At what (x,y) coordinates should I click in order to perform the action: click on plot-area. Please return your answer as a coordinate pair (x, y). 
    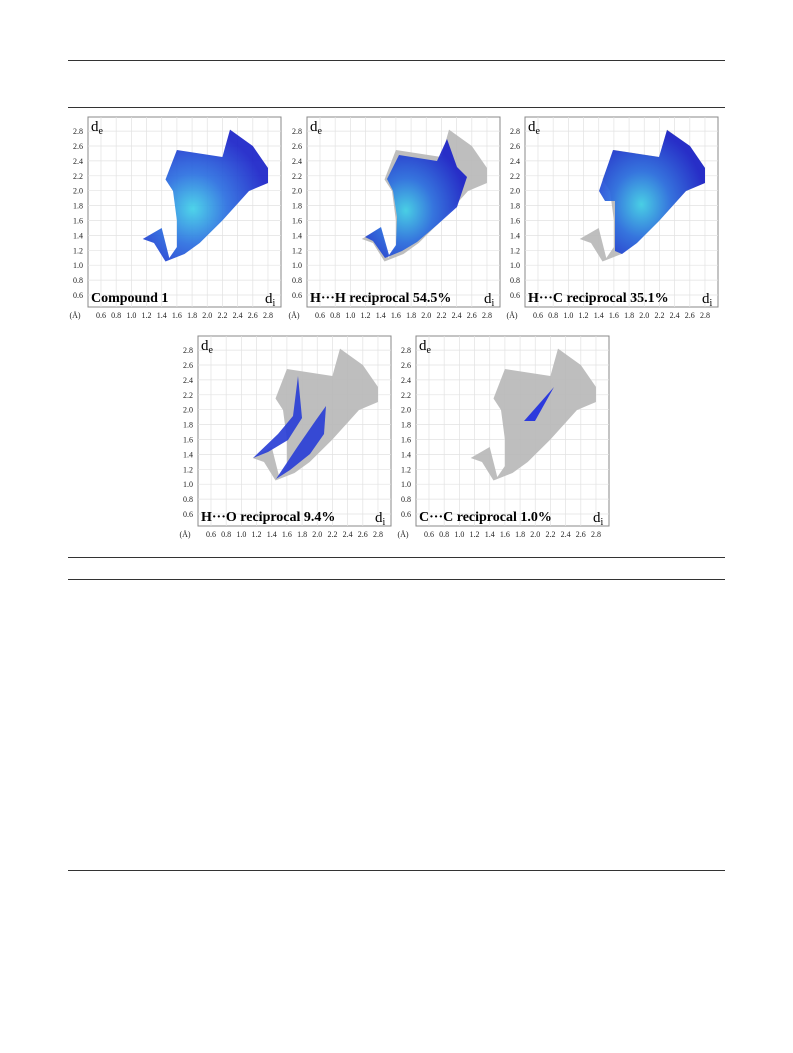
    Looking at the image, I should click on (294, 431).